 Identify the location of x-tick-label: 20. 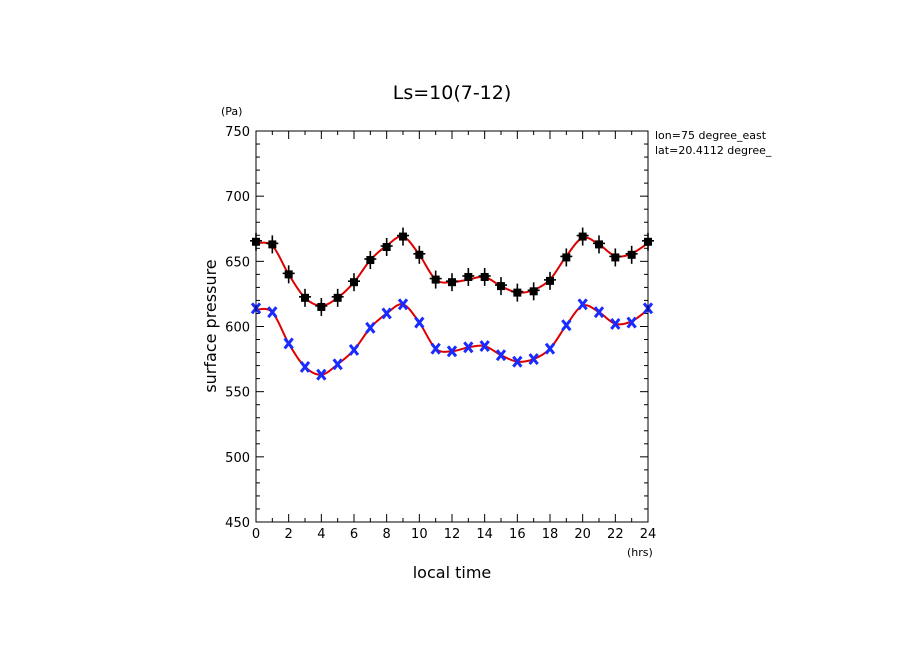
(582, 534).